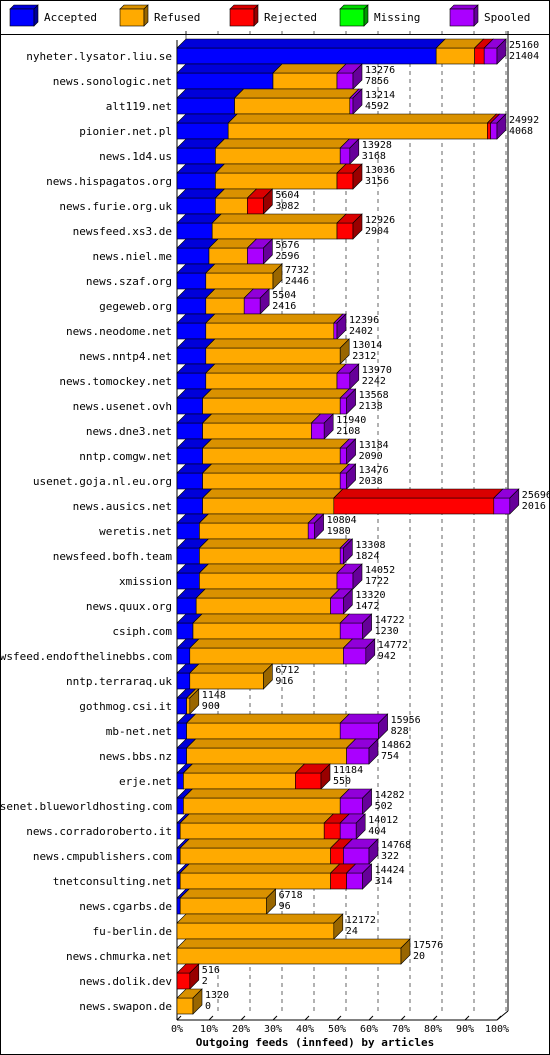 This screenshot has width=550, height=1055. What do you see at coordinates (428, 945) in the screenshot?
I see `offered-count: 17576` at bounding box center [428, 945].